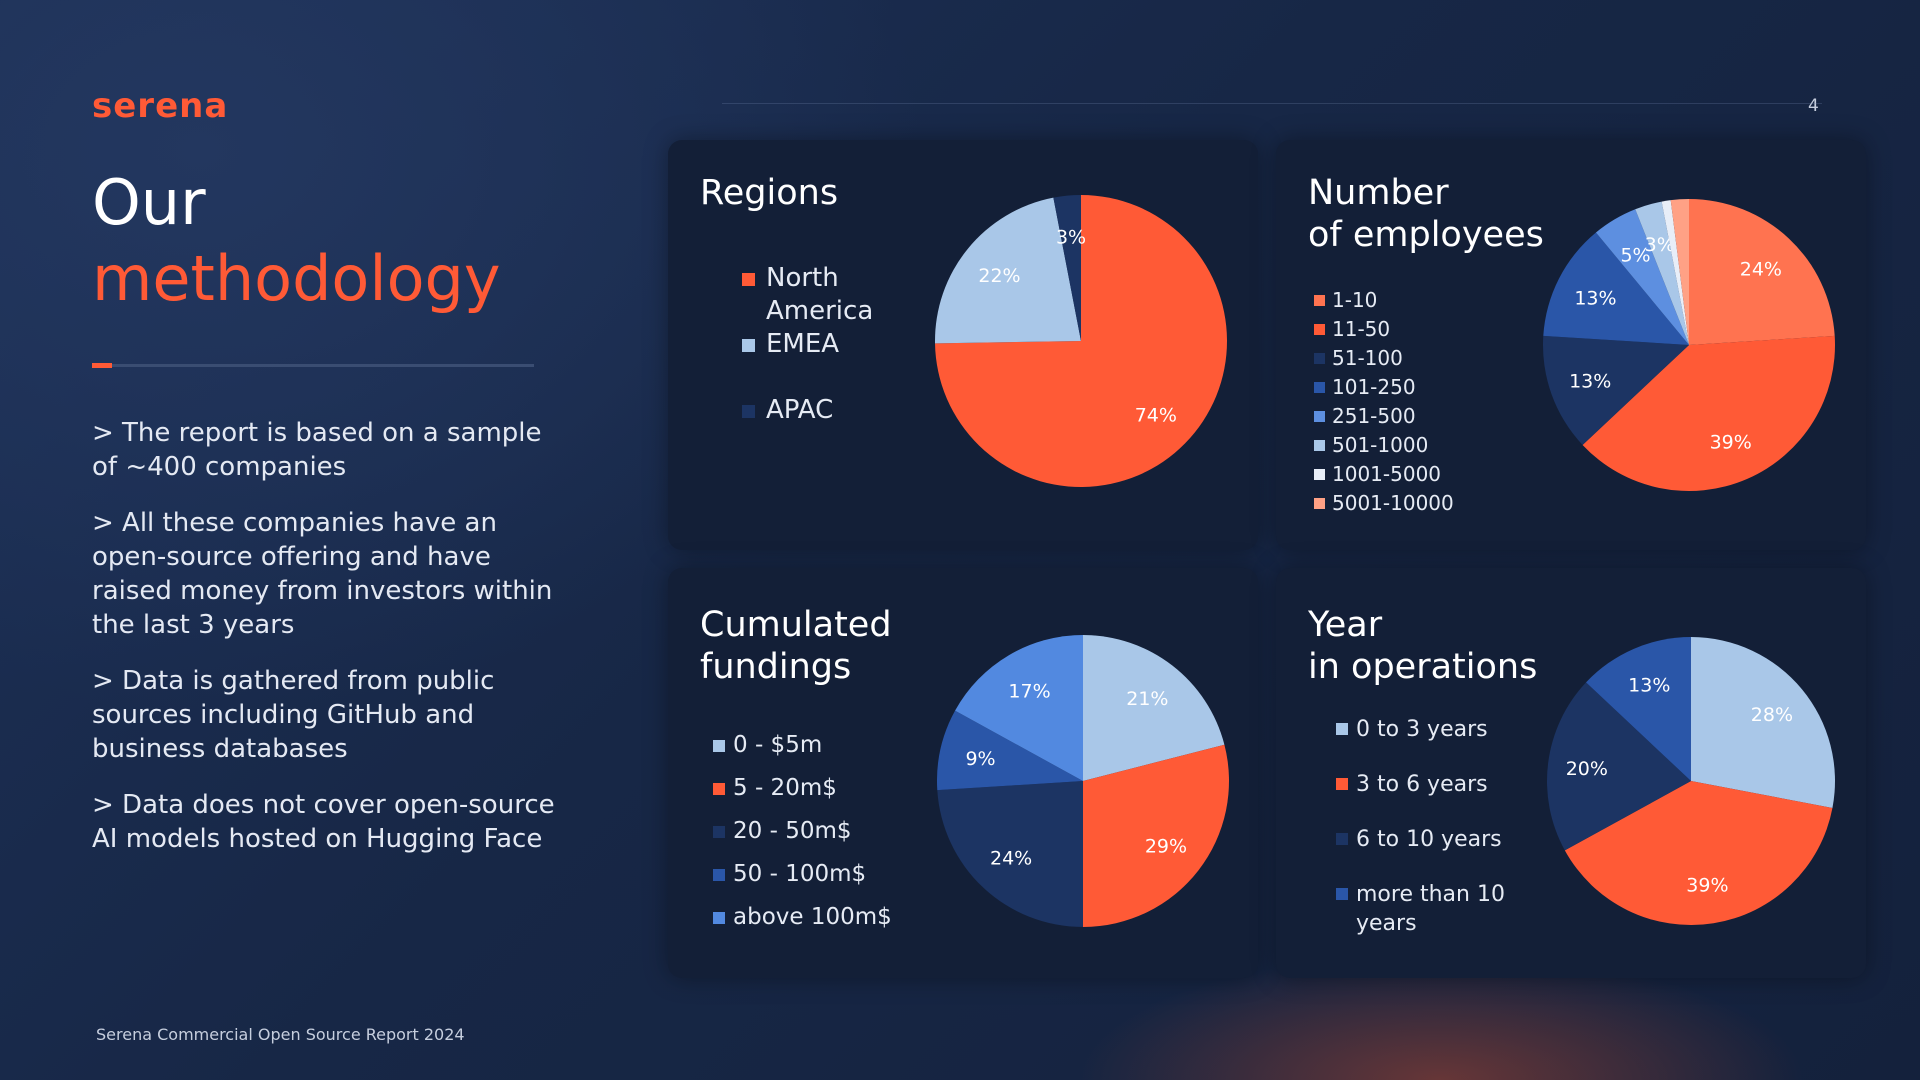 Image resolution: width=1920 pixels, height=1080 pixels. I want to click on grid-line, so click(1272, 103).